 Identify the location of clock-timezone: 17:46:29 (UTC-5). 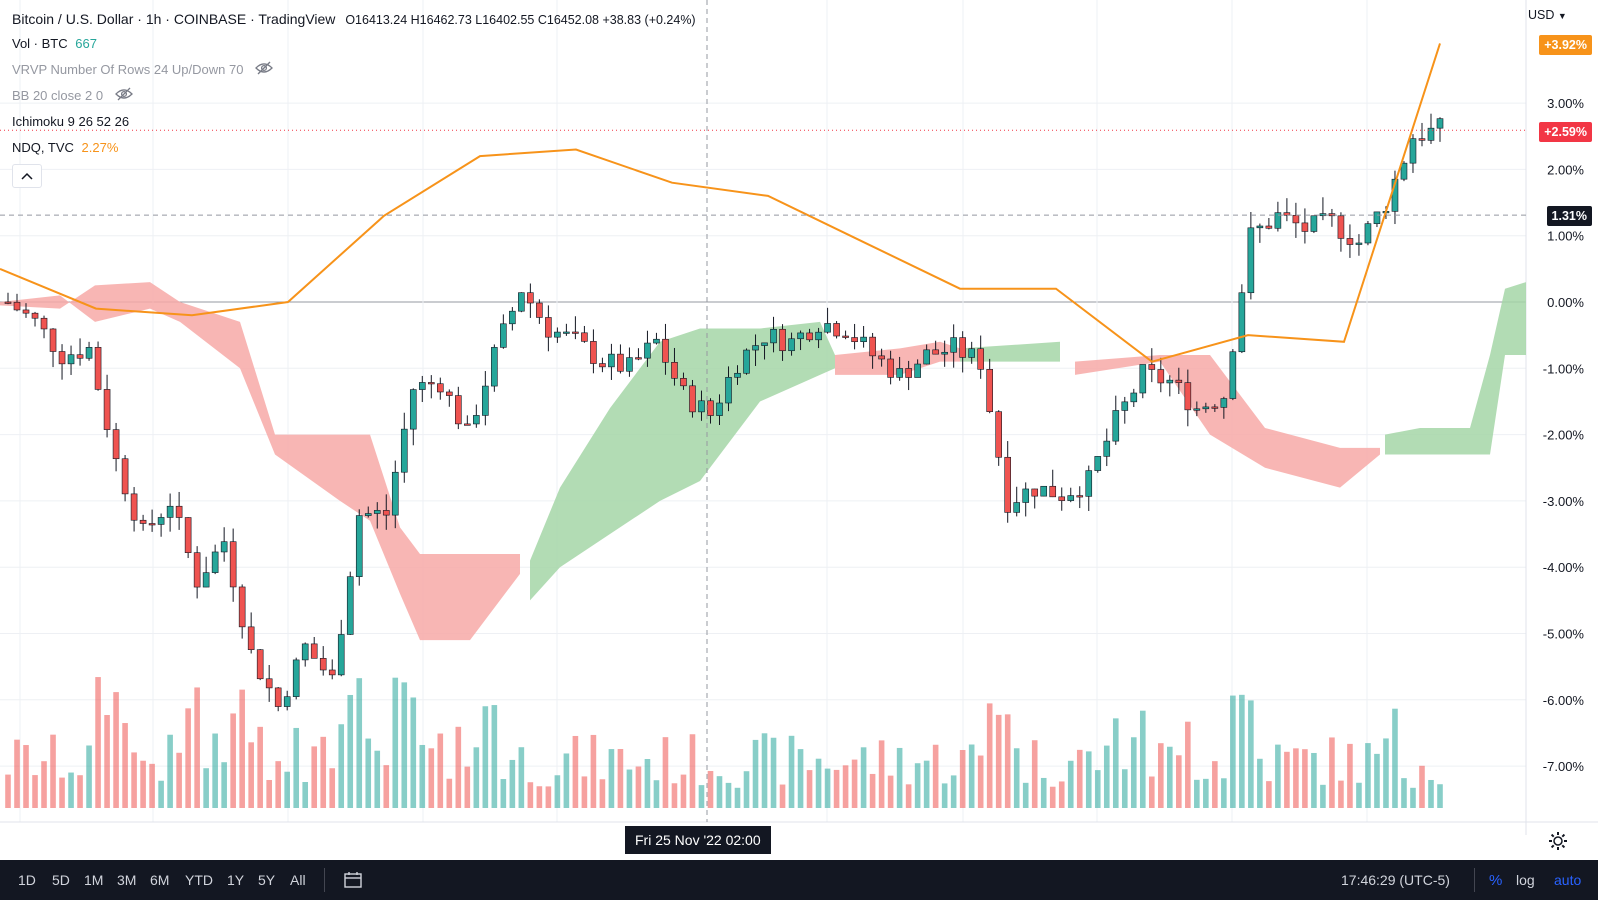
(1395, 880).